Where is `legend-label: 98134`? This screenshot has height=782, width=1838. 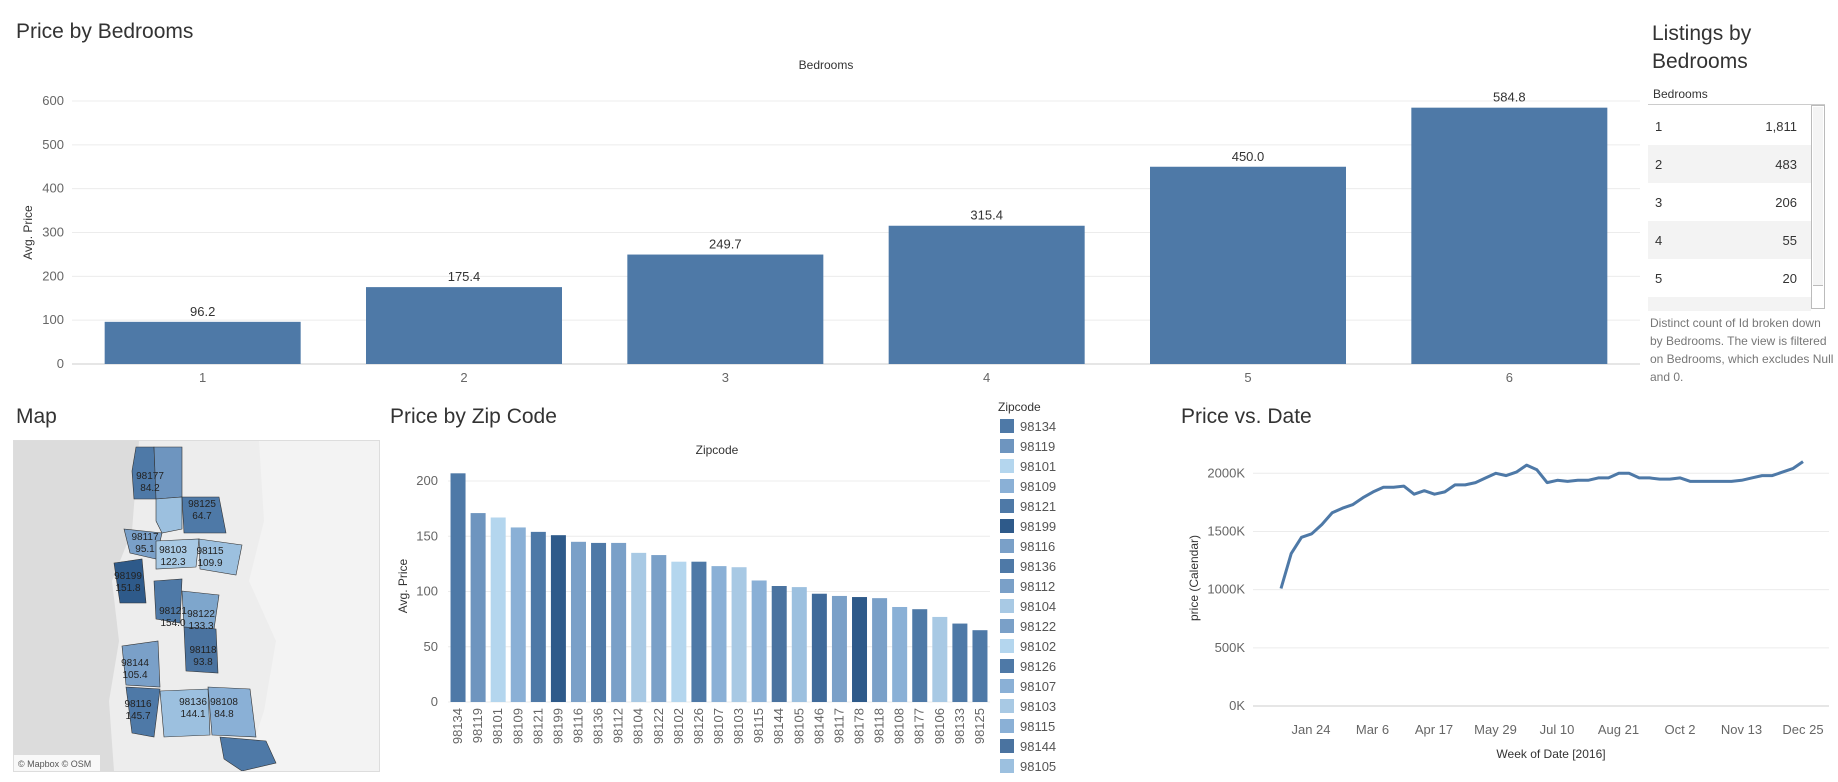 legend-label: 98134 is located at coordinates (1038, 426).